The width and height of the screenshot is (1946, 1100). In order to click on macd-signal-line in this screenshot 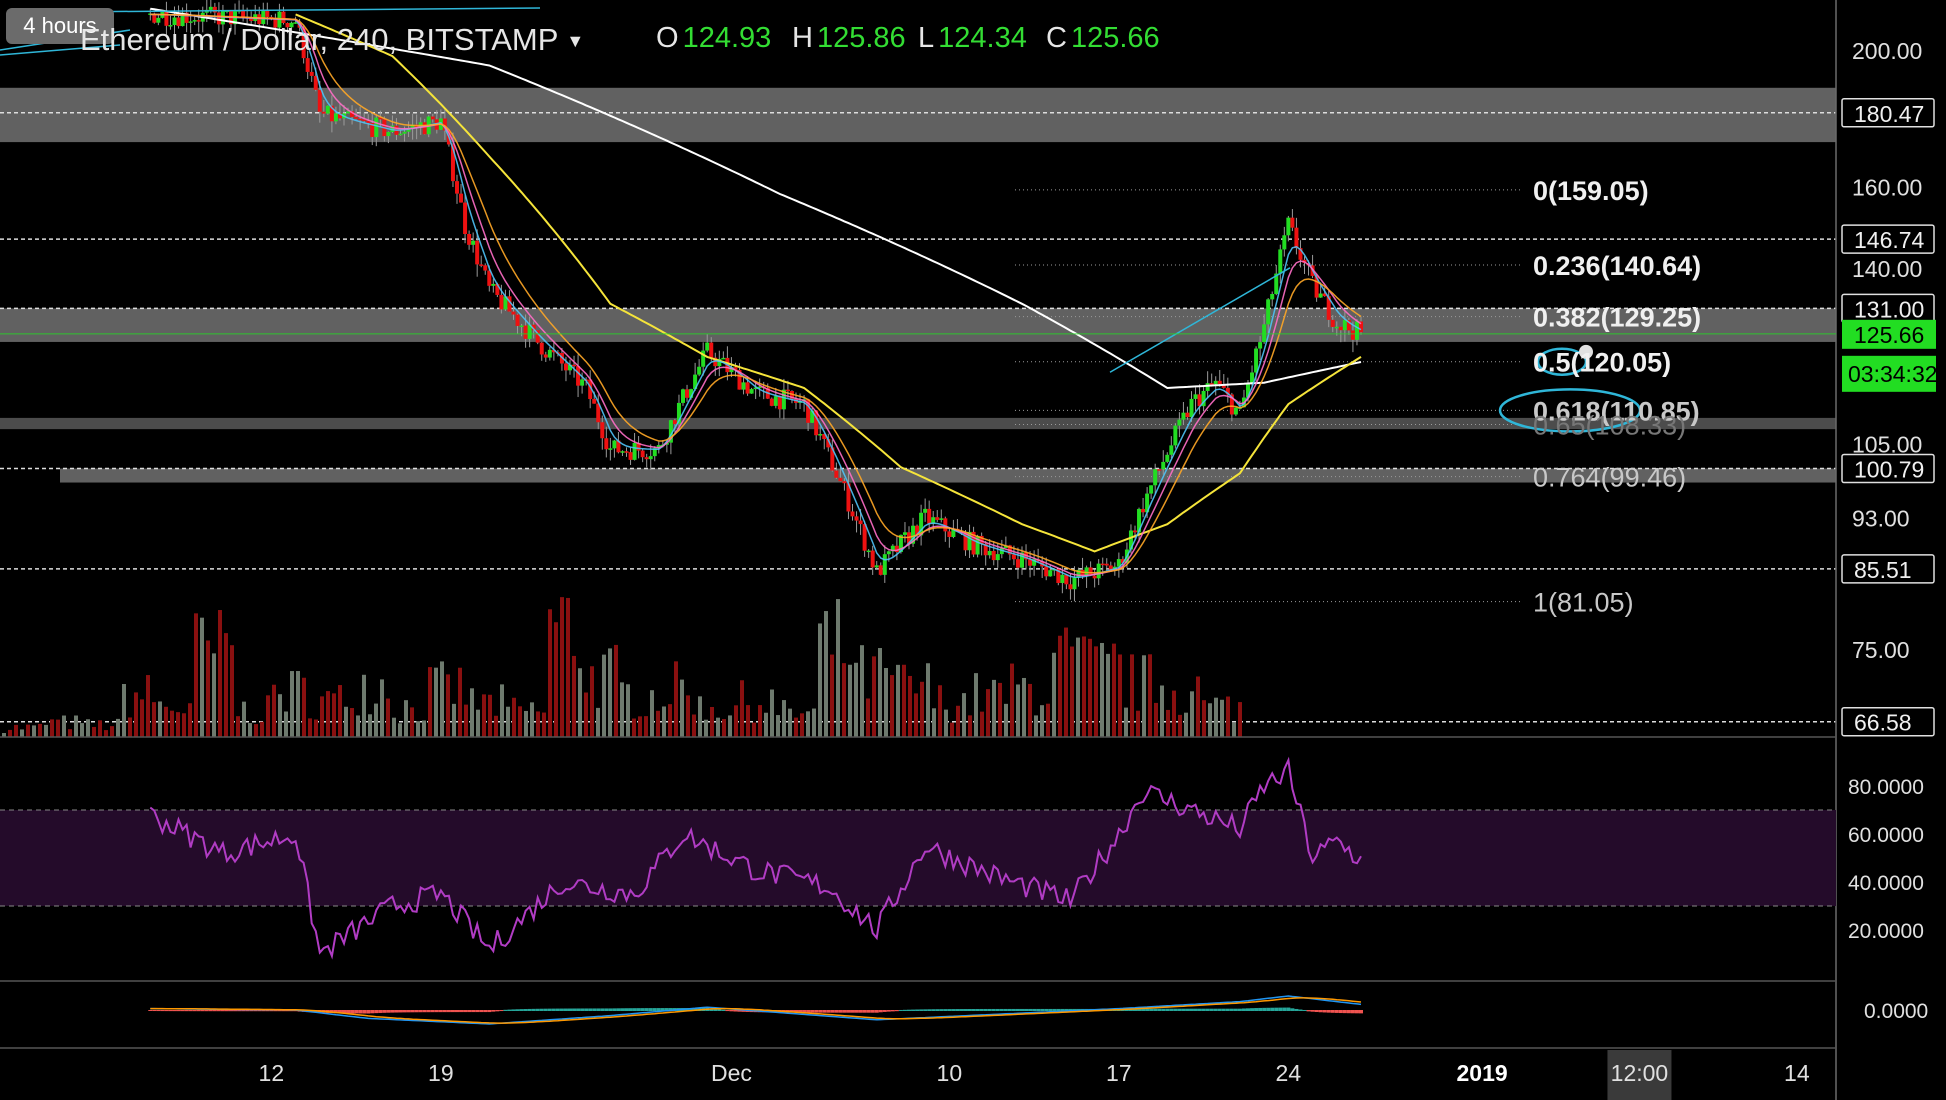, I will do `click(756, 1010)`.